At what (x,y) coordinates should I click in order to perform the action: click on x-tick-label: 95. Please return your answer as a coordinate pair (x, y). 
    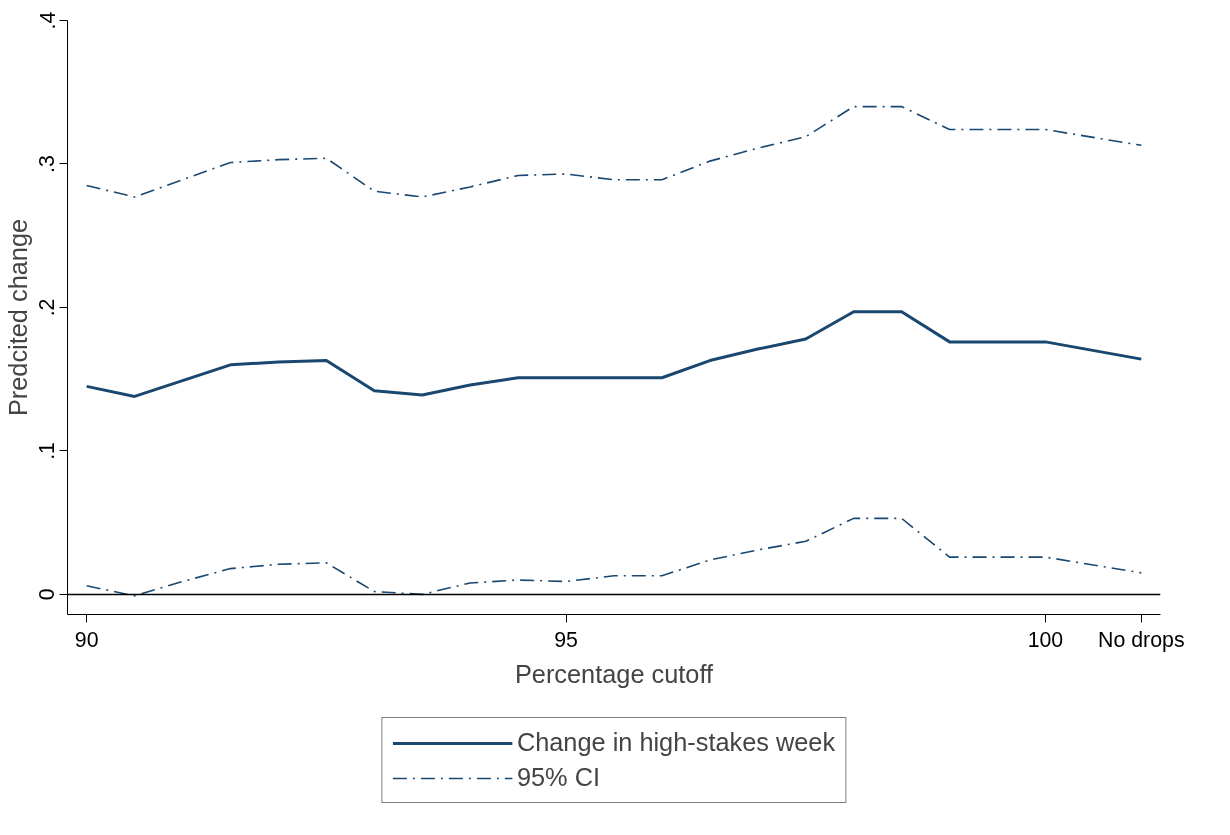
    Looking at the image, I should click on (566, 639).